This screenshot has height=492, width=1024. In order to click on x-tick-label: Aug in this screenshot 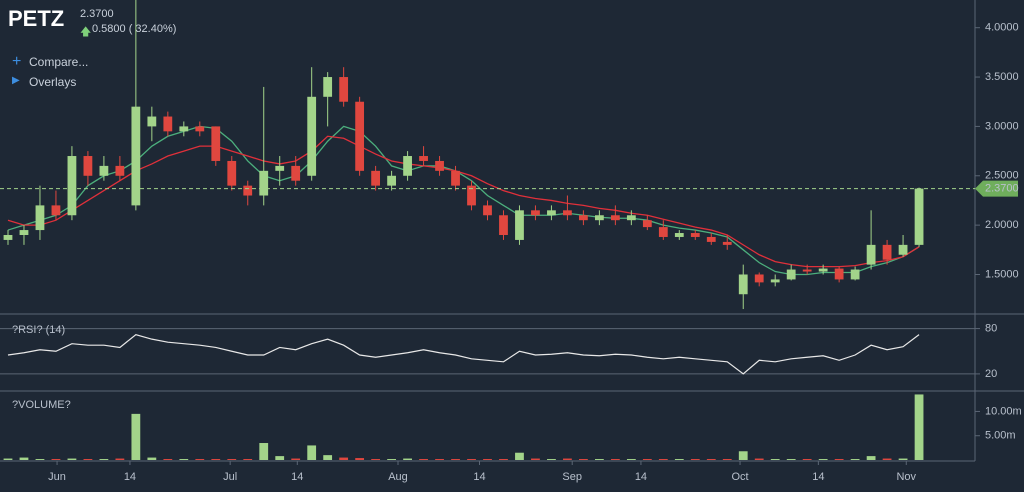, I will do `click(398, 477)`.